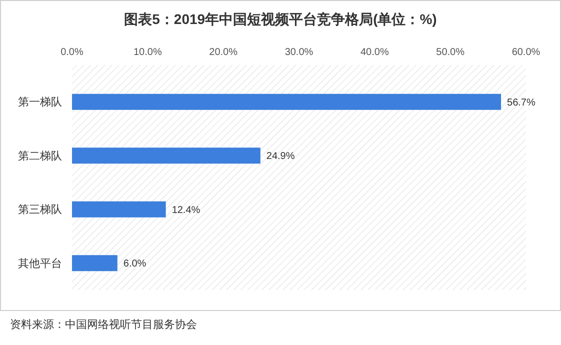 This screenshot has width=561, height=345. Describe the element at coordinates (40, 102) in the screenshot. I see `y-tick-label: 第一梯队` at that location.